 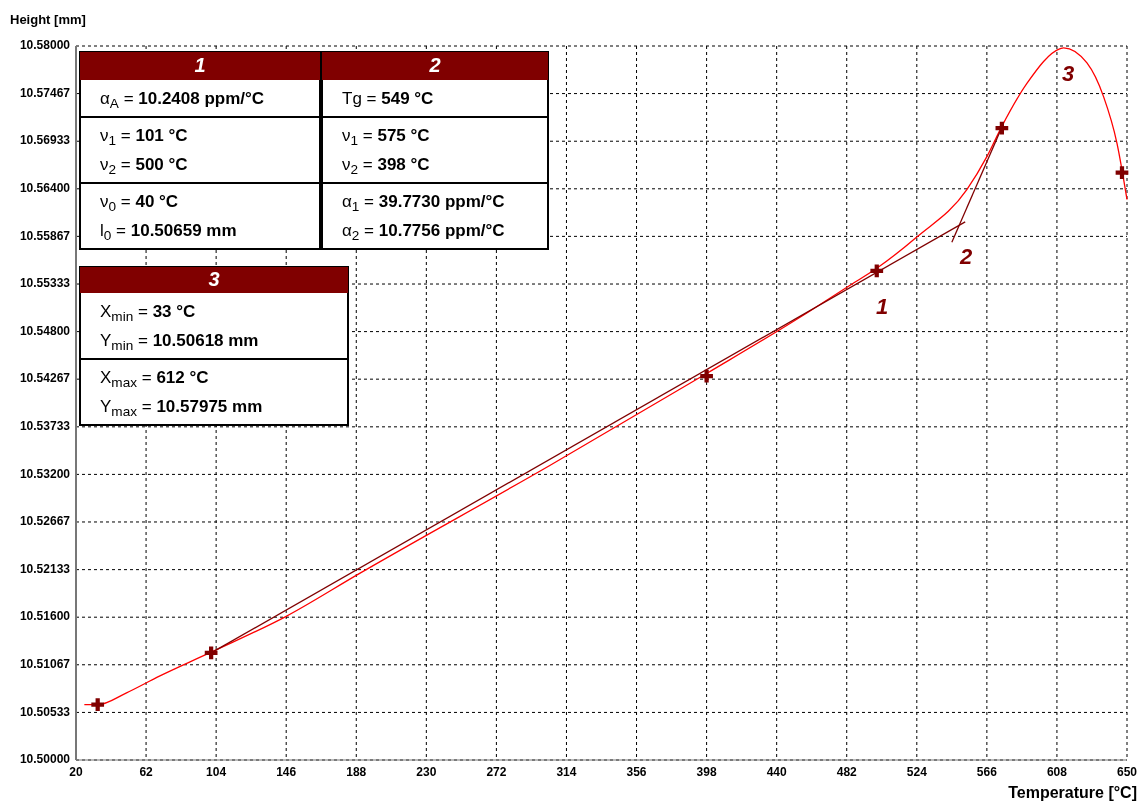 I want to click on y-tick-label: 10.58000, so click(x=45, y=45).